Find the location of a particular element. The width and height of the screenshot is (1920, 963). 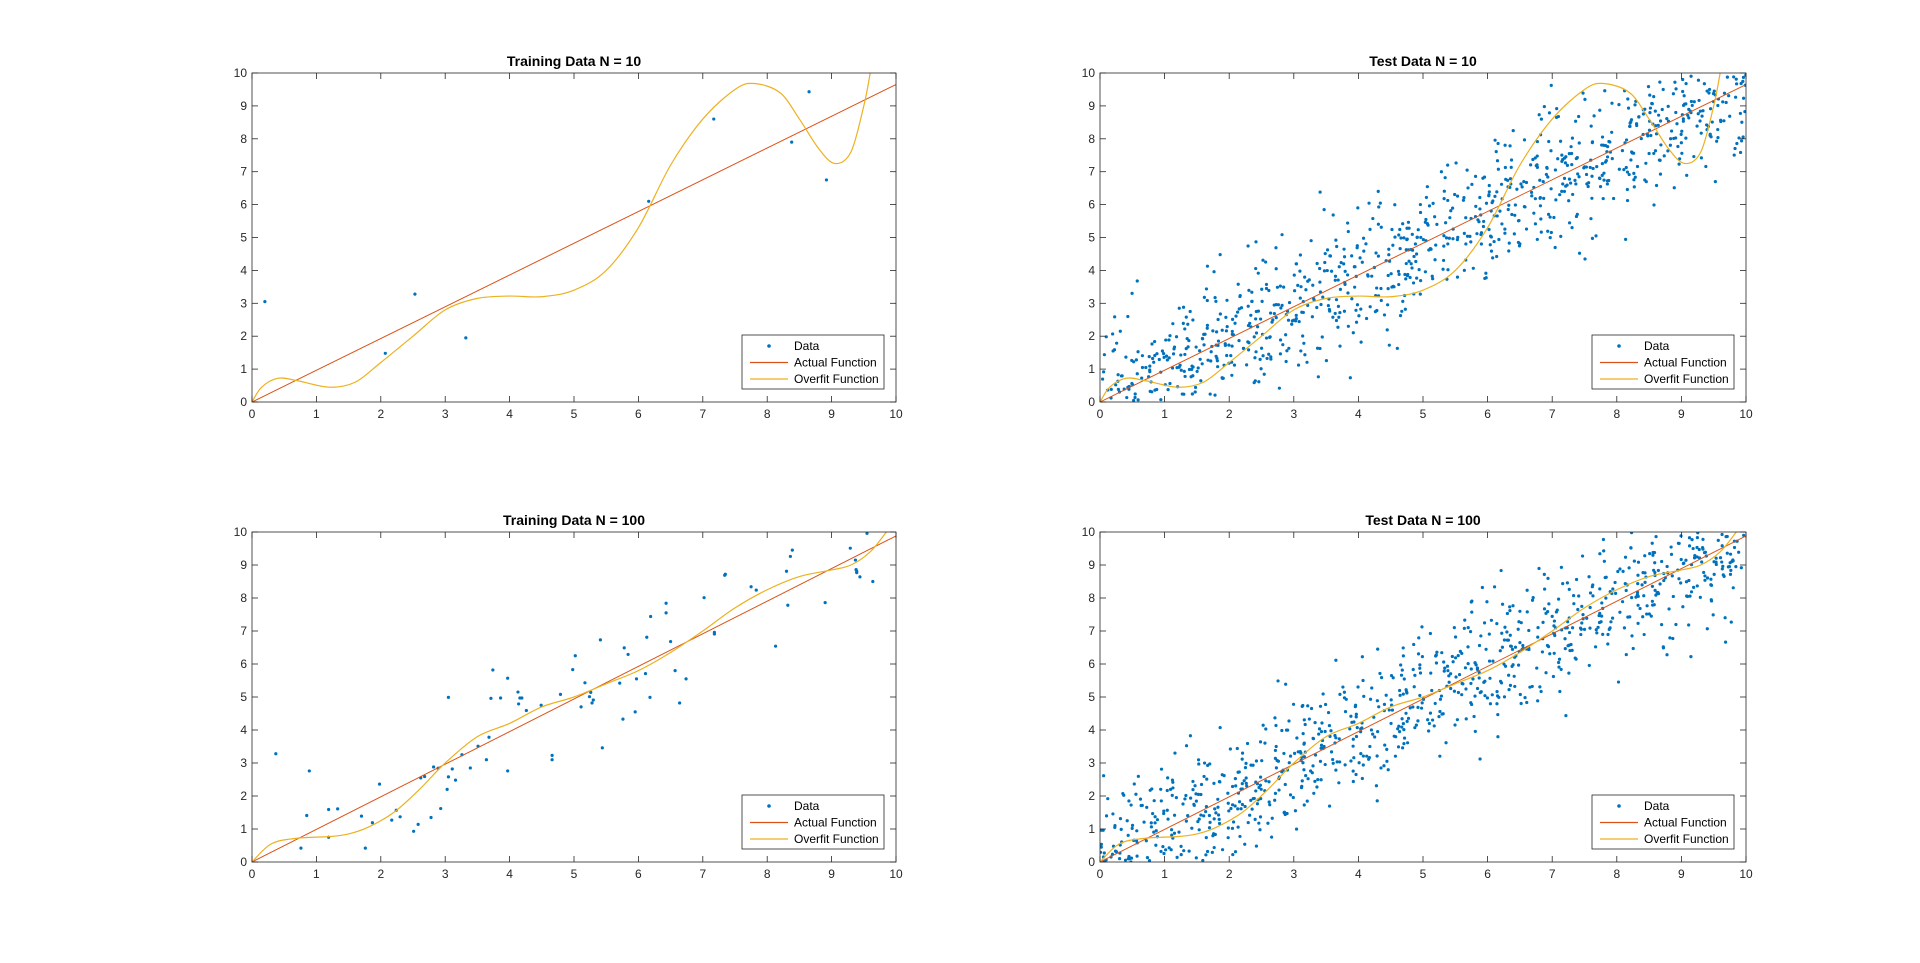

legend-label: Actual Function is located at coordinates (835, 823).